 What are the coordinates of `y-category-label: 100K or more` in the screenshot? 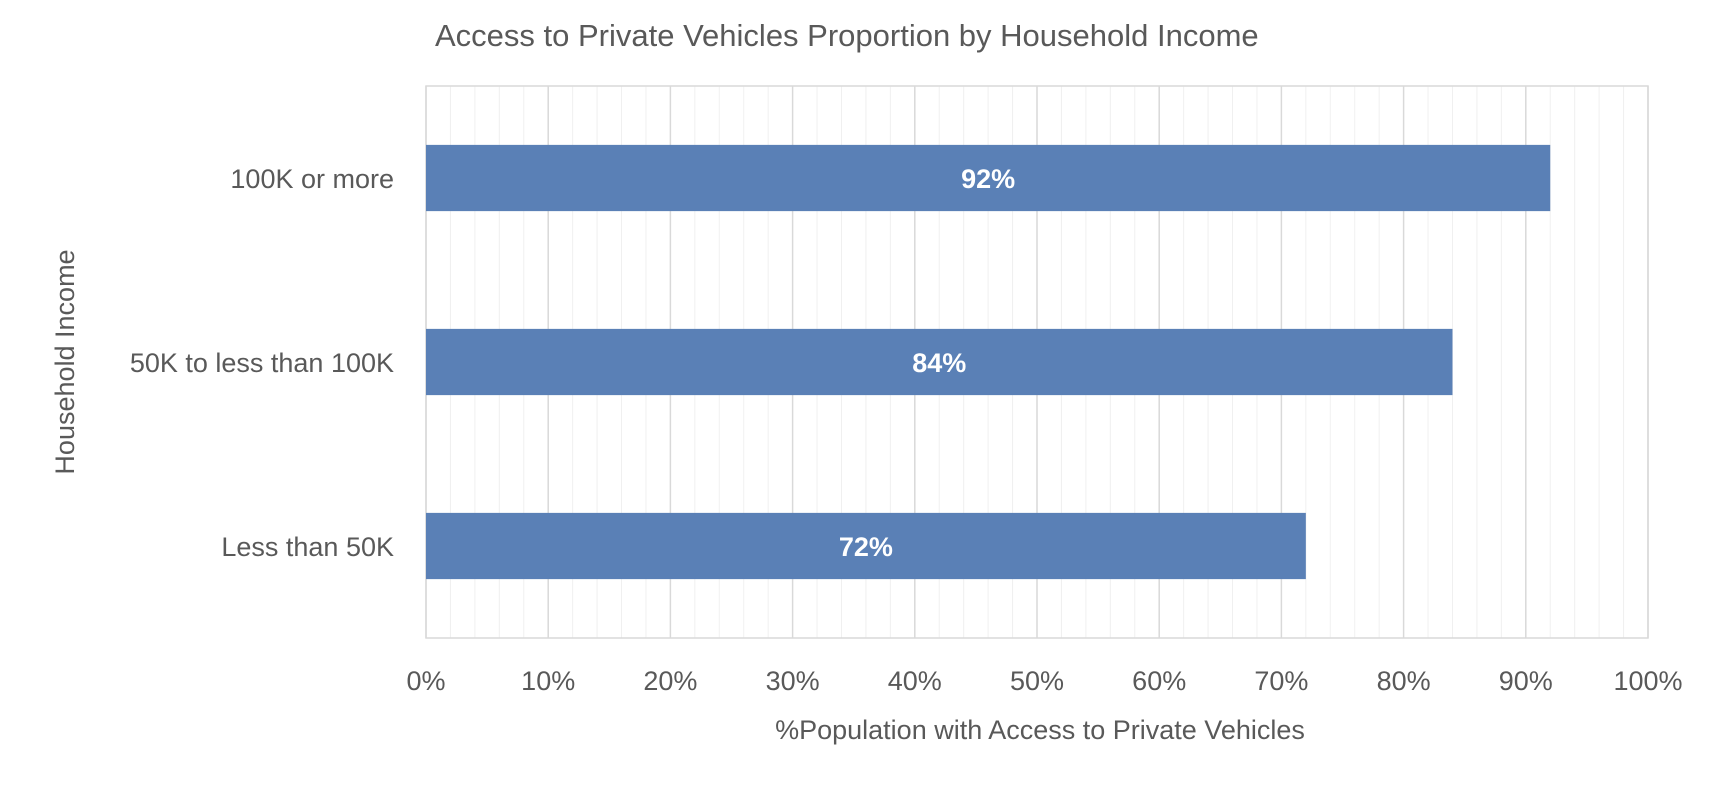 It's located at (312, 179).